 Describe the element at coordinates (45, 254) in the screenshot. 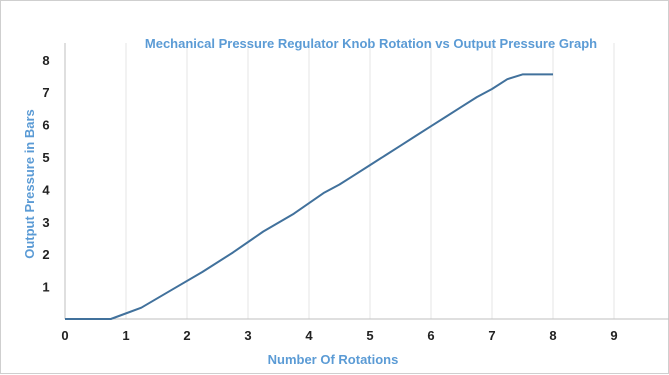

I see `y-tick-label: 2` at that location.